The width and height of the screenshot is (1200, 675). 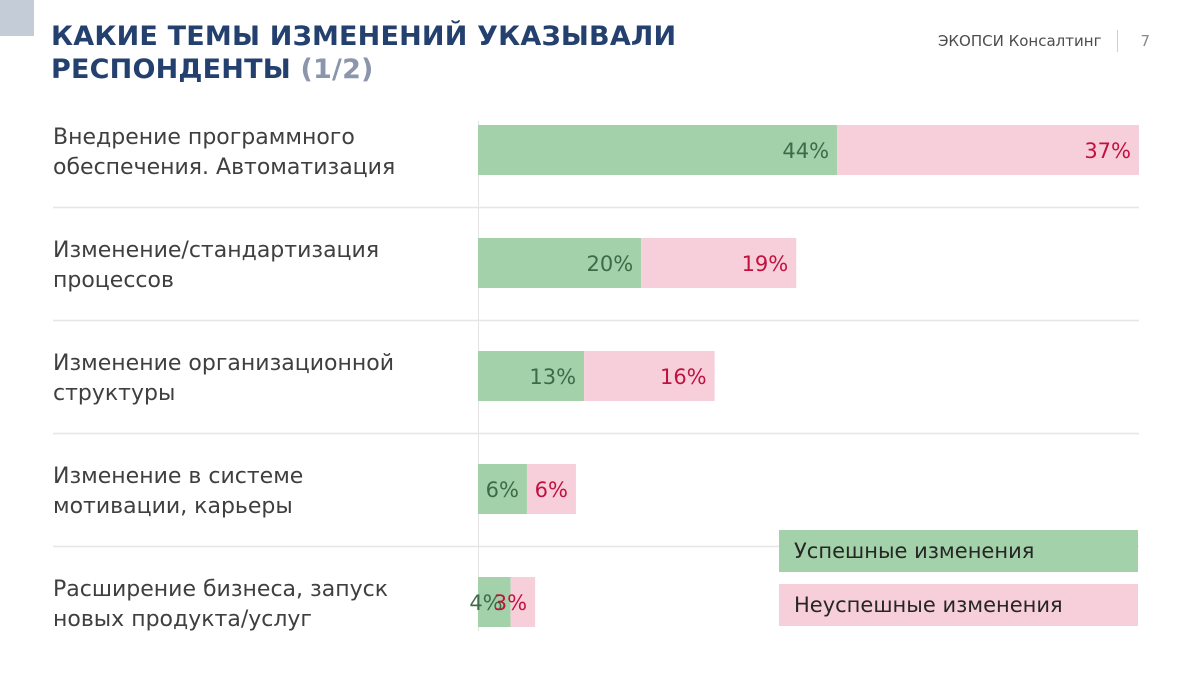 I want to click on title-part: (1/2), so click(x=337, y=69).